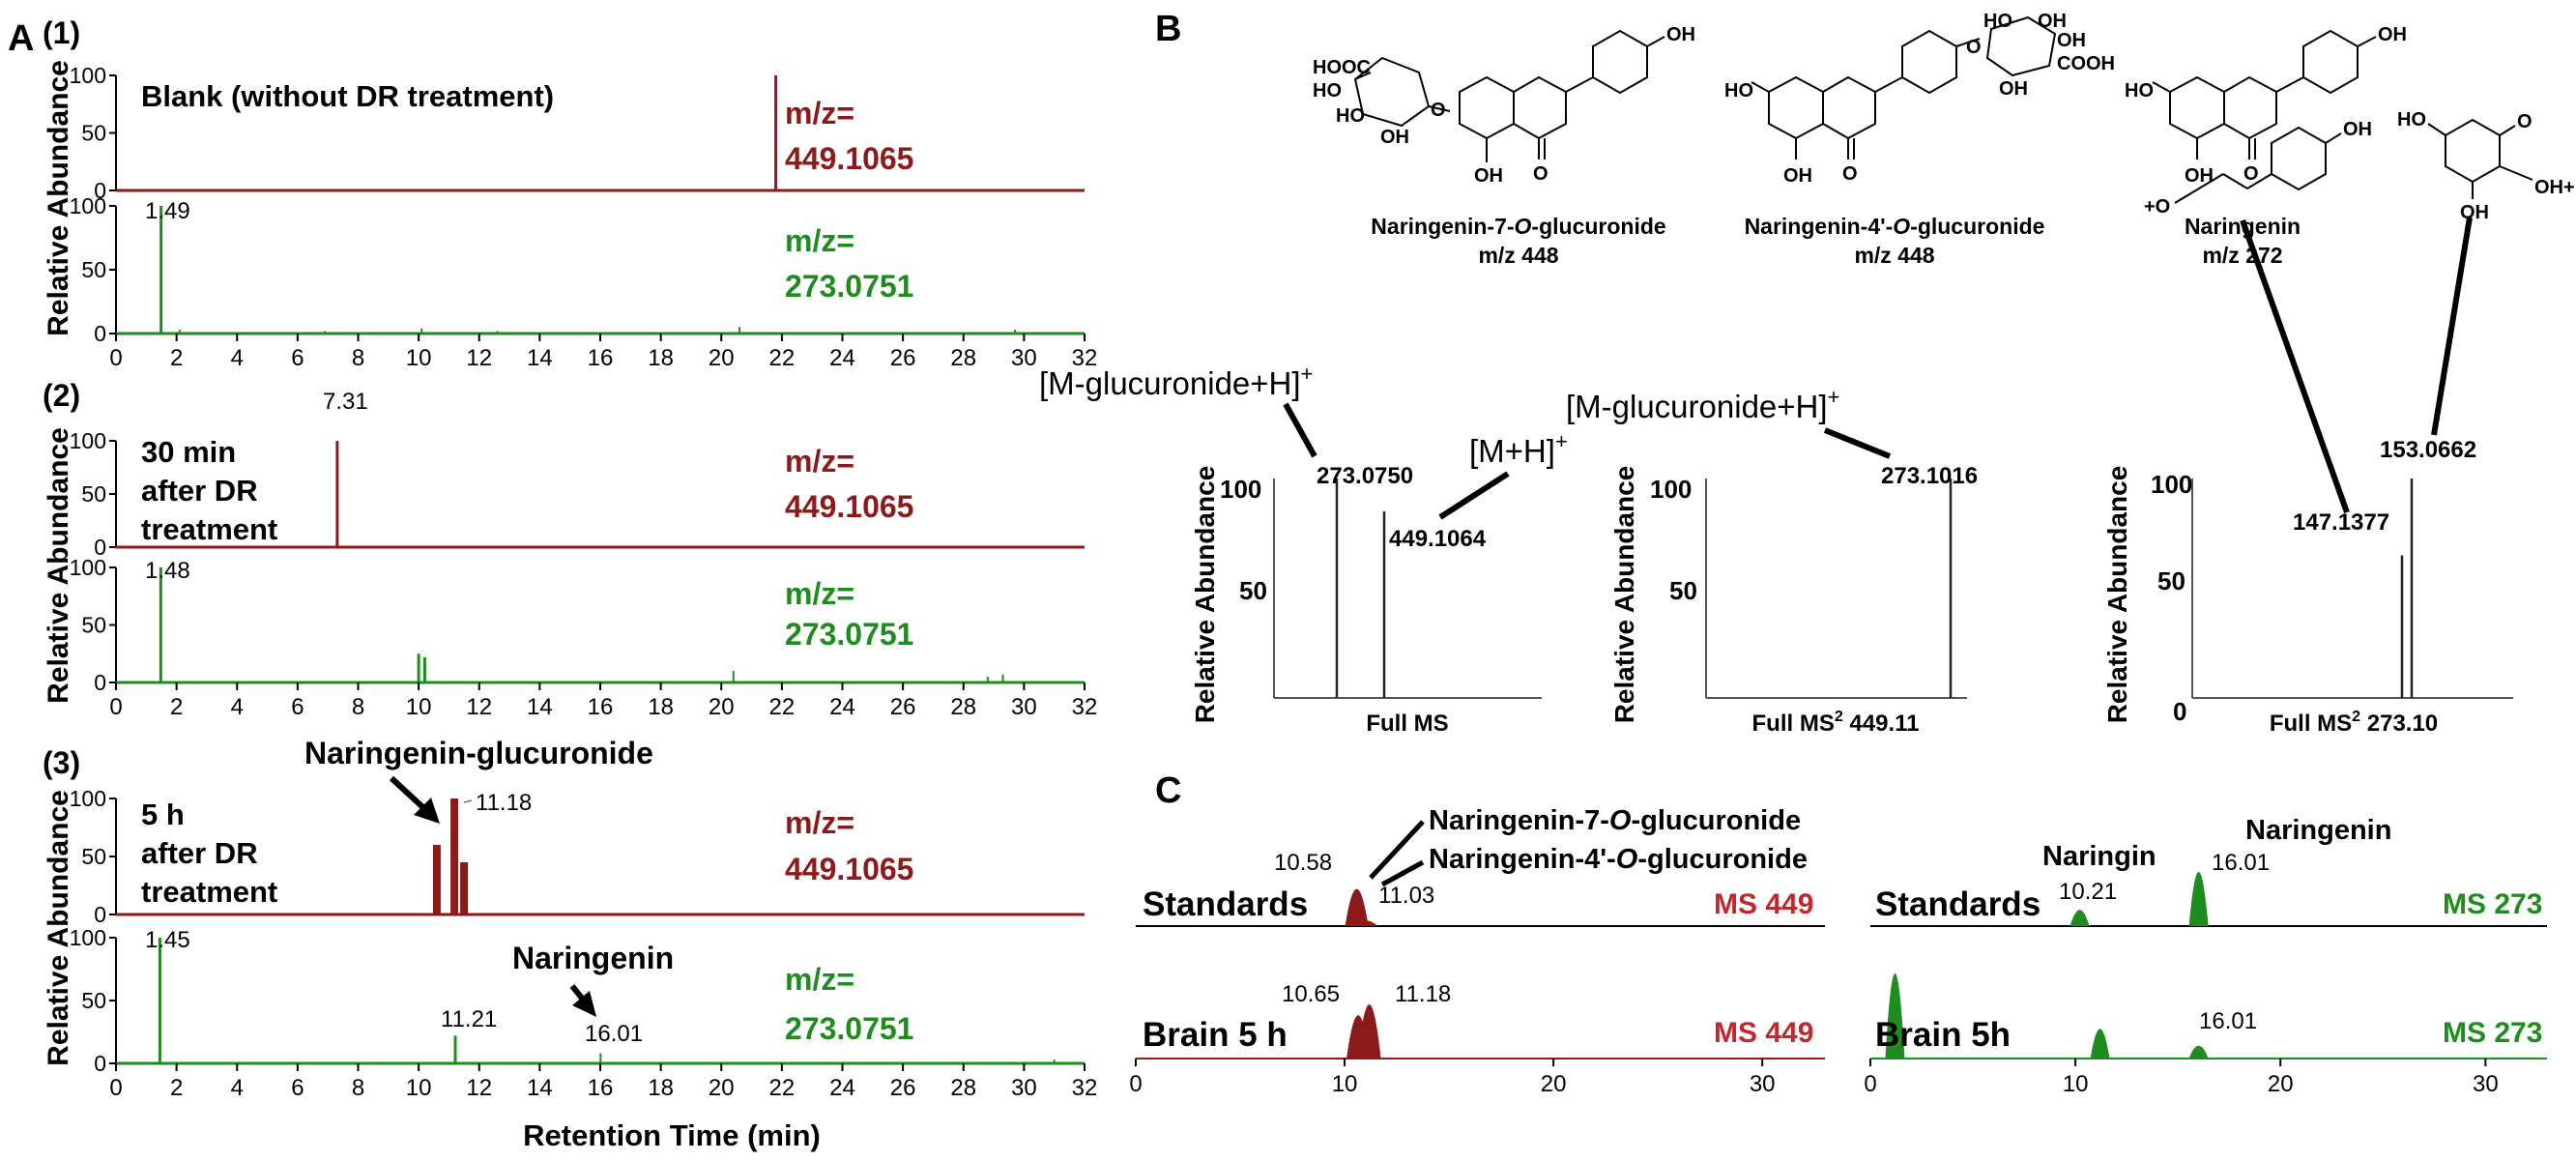  I want to click on a-xtick-label-2-8: 8, so click(358, 1088).